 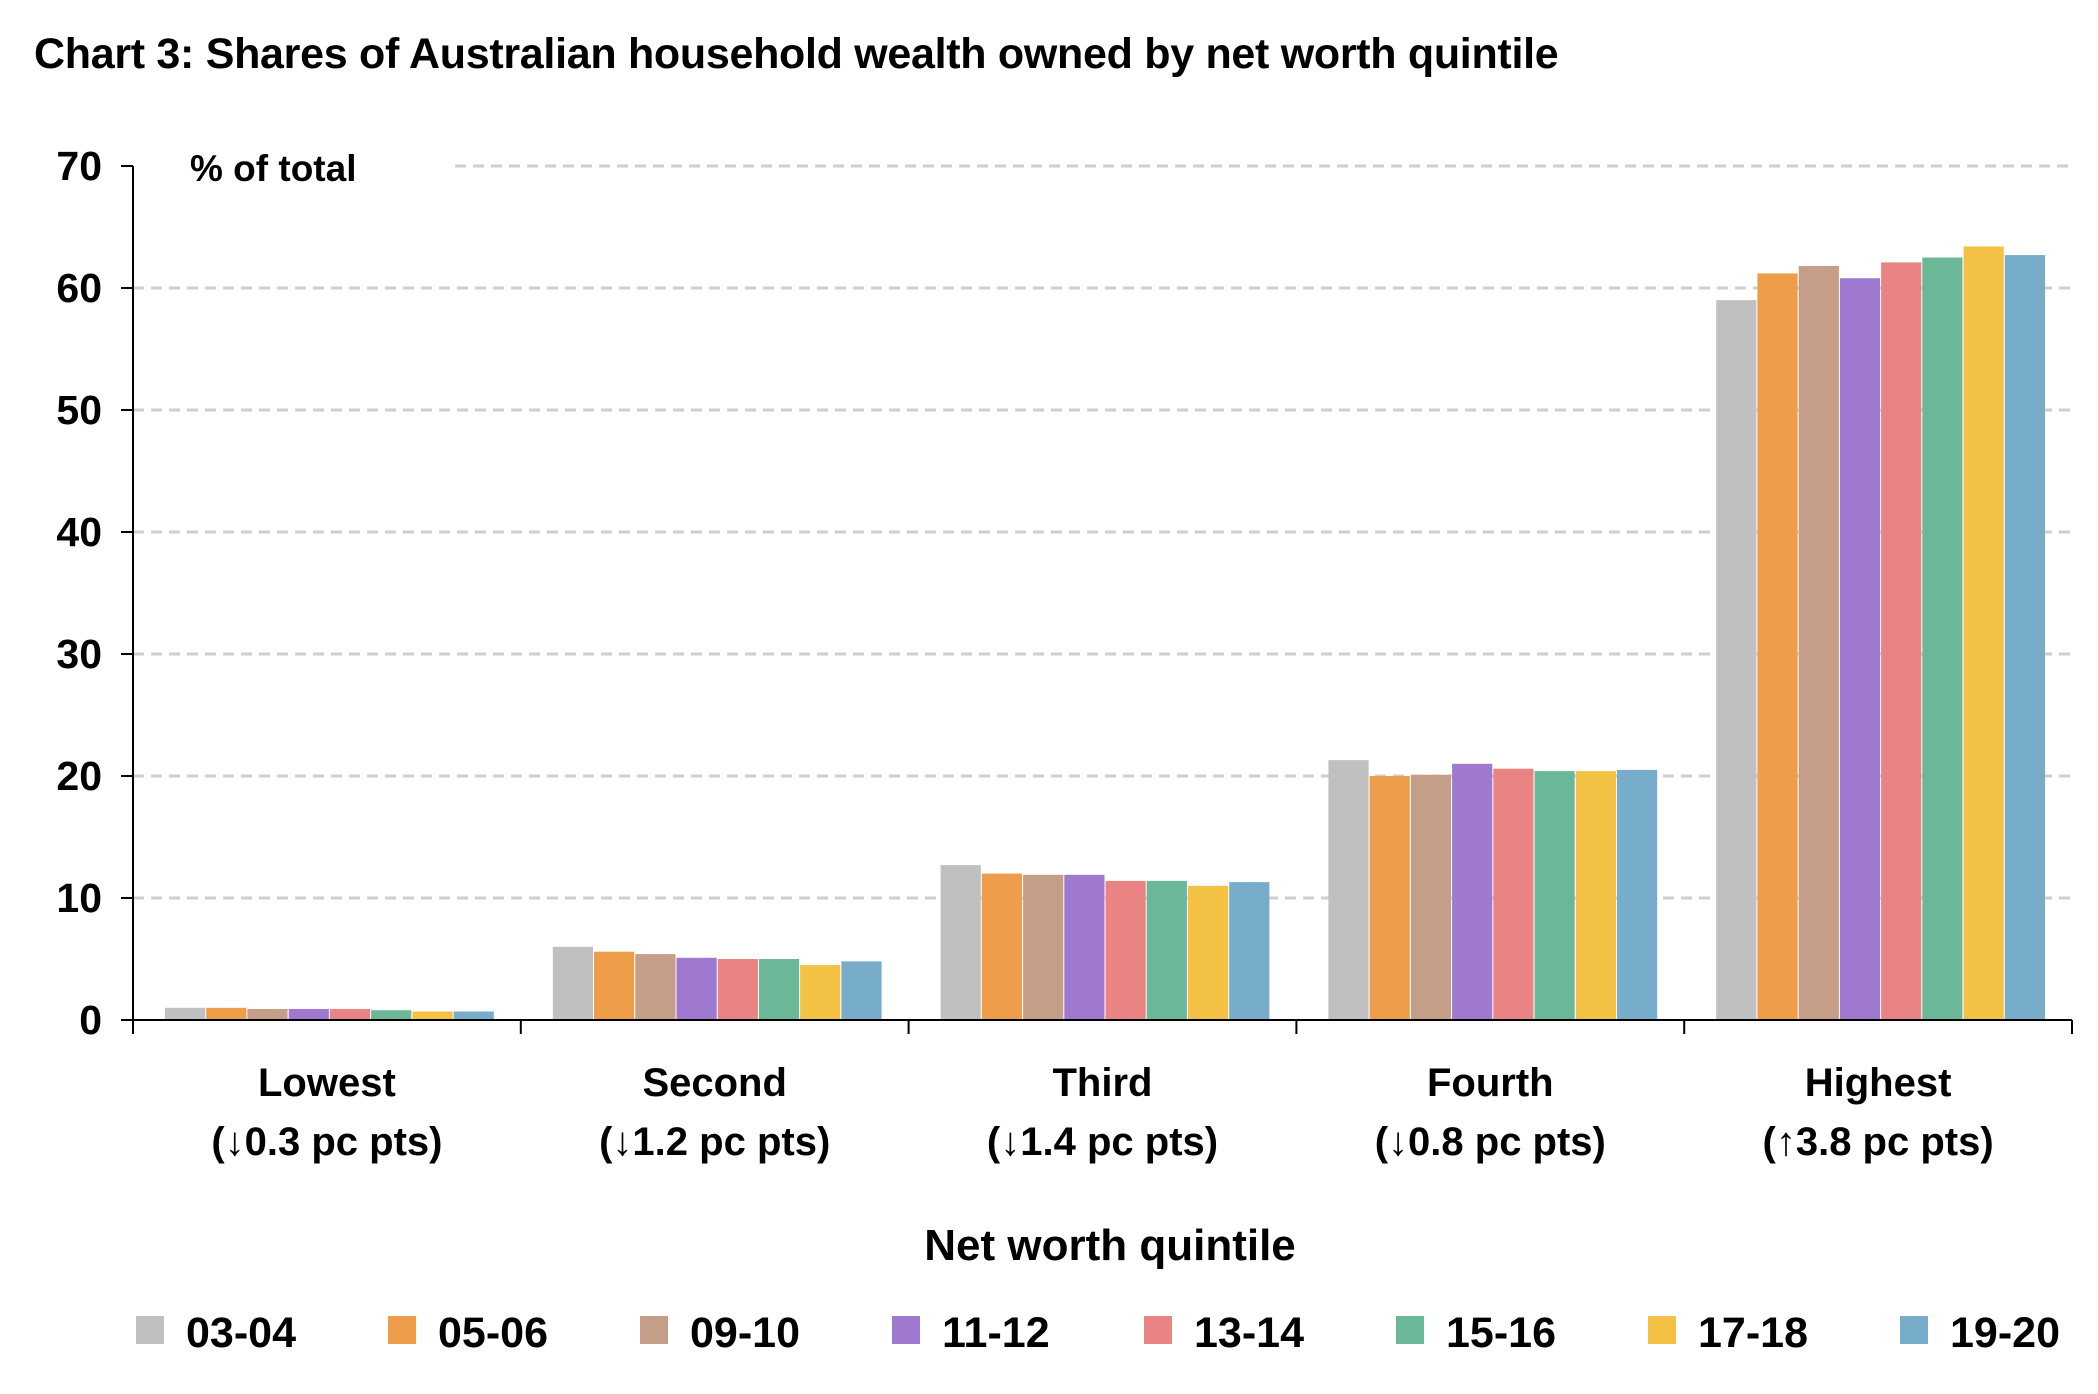 What do you see at coordinates (1001, 946) in the screenshot?
I see `bar-05-06-third` at bounding box center [1001, 946].